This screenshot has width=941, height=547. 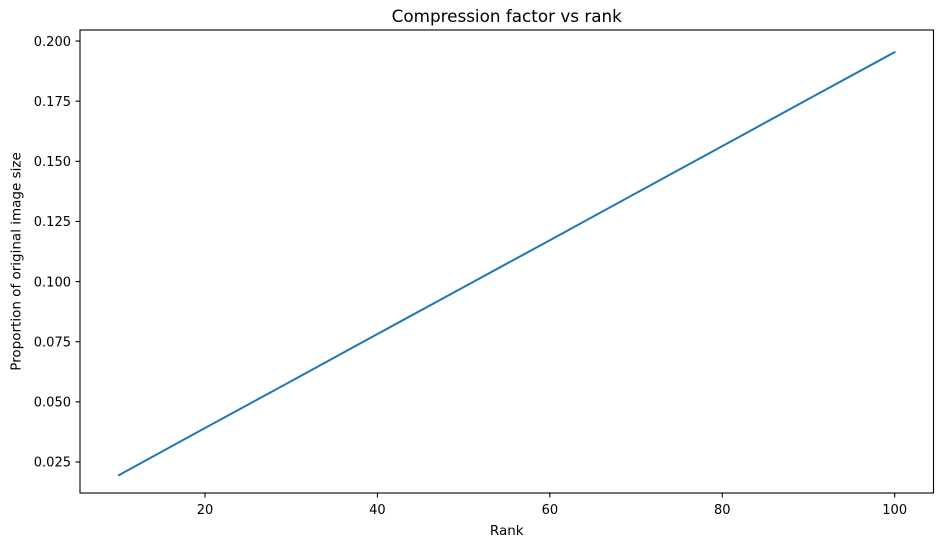 I want to click on y-tick-label: 0.025, so click(x=52, y=463).